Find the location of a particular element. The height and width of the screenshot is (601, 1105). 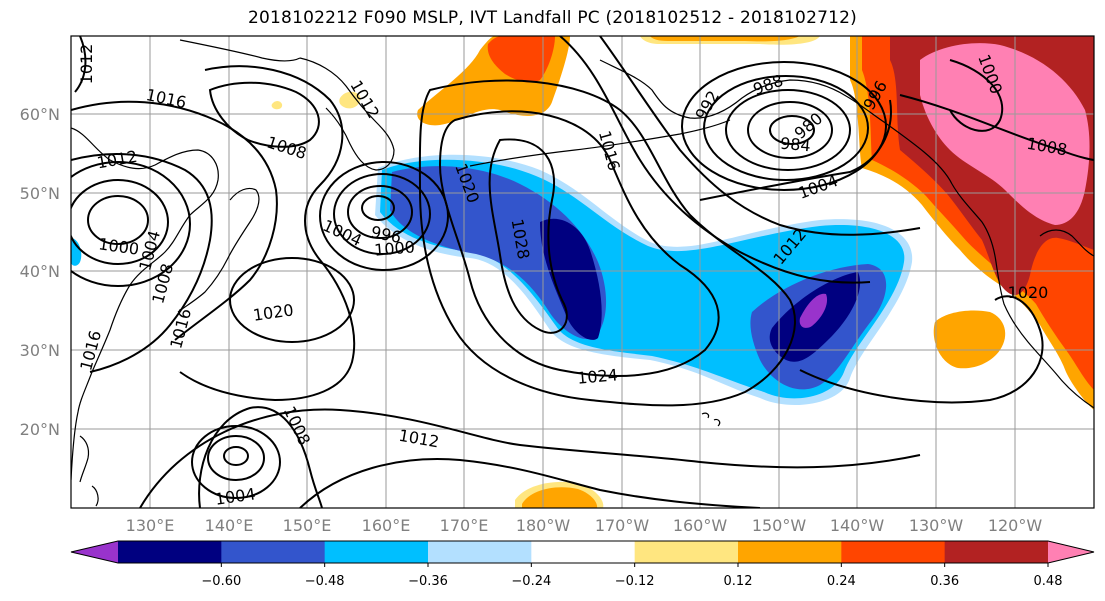

isobar-1020-w is located at coordinates (292, 300).